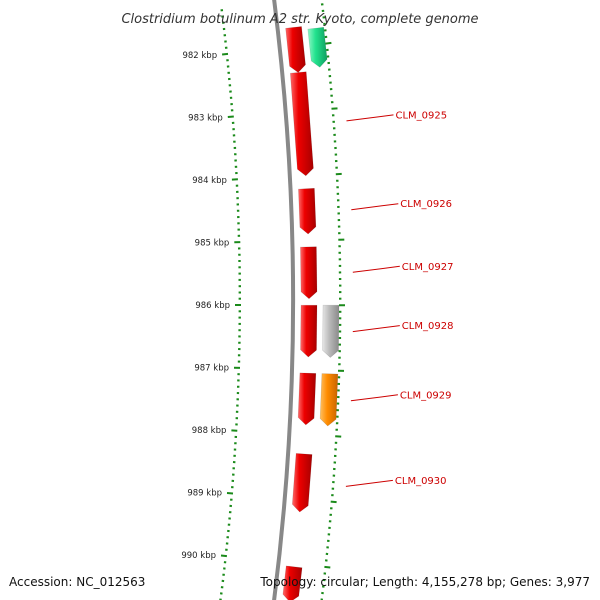 The height and width of the screenshot is (600, 600). What do you see at coordinates (212, 243) in the screenshot?
I see `scale-label: 985 kbp` at bounding box center [212, 243].